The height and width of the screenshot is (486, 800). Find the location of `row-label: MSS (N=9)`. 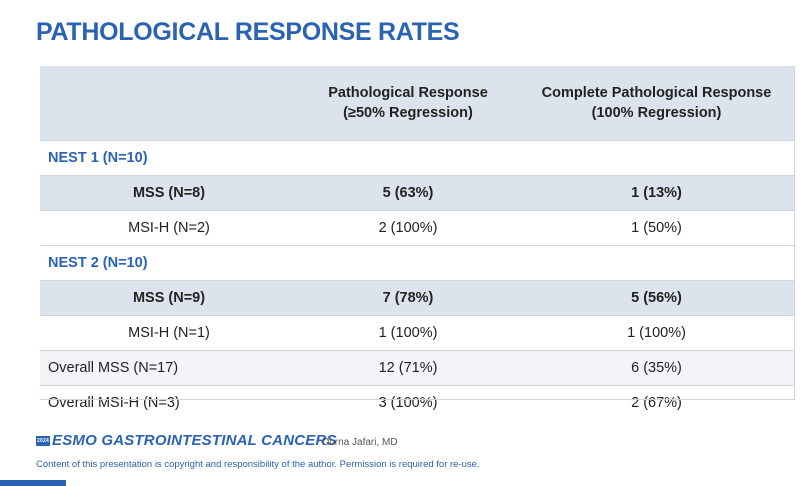

row-label: MSS (N=9) is located at coordinates (169, 298).